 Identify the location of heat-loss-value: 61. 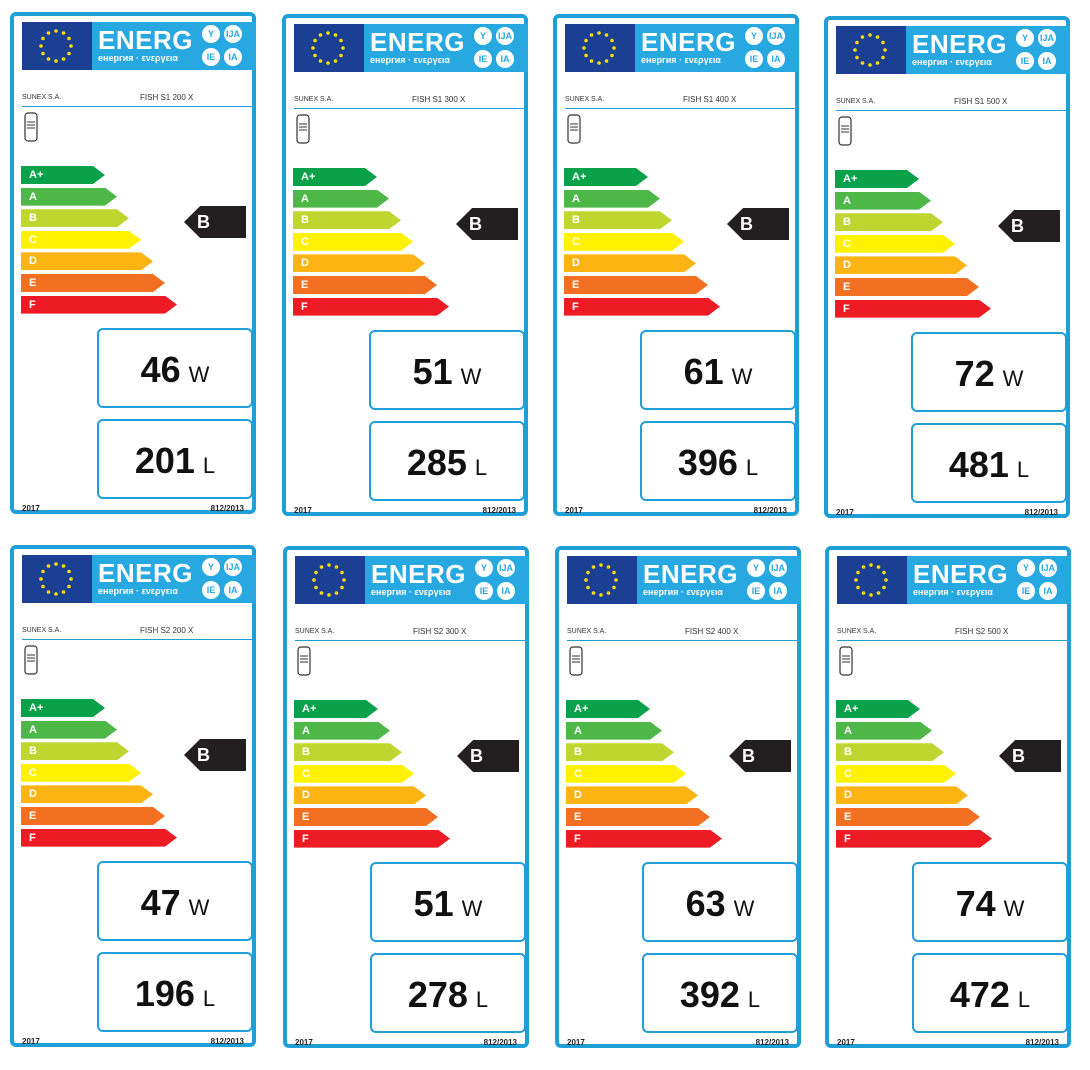
(703, 371).